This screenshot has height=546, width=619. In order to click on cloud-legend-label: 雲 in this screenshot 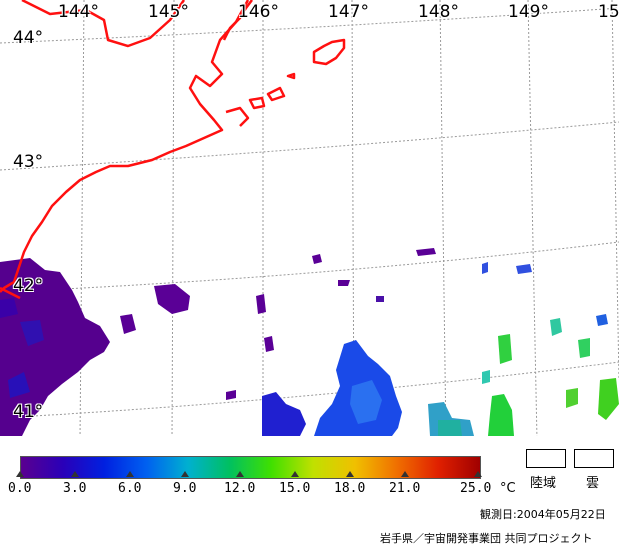, I will do `click(593, 483)`.